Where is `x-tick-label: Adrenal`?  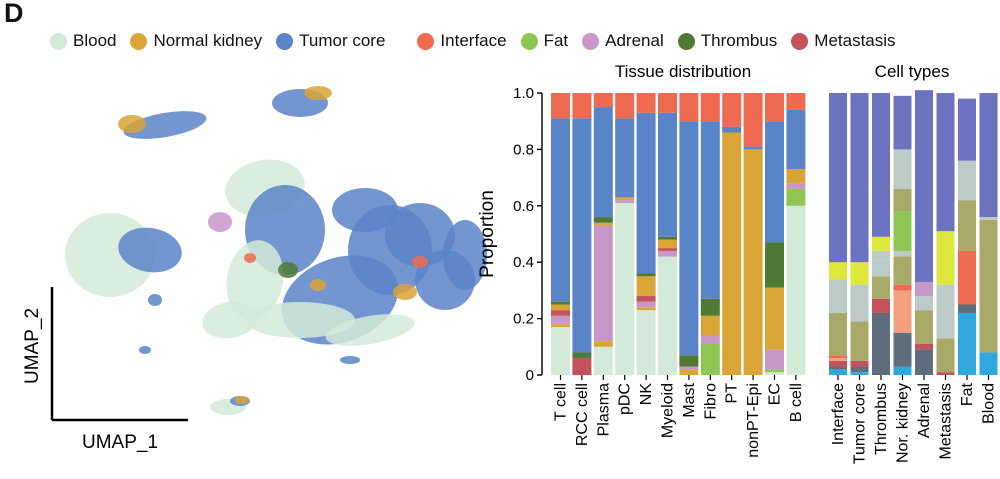 x-tick-label: Adrenal is located at coordinates (924, 410).